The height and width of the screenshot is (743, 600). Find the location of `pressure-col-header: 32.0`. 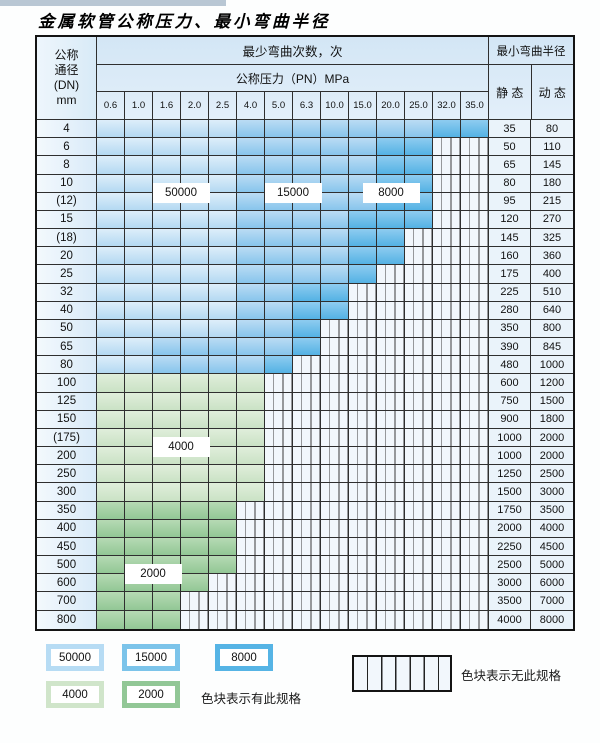

pressure-col-header: 32.0 is located at coordinates (447, 105).